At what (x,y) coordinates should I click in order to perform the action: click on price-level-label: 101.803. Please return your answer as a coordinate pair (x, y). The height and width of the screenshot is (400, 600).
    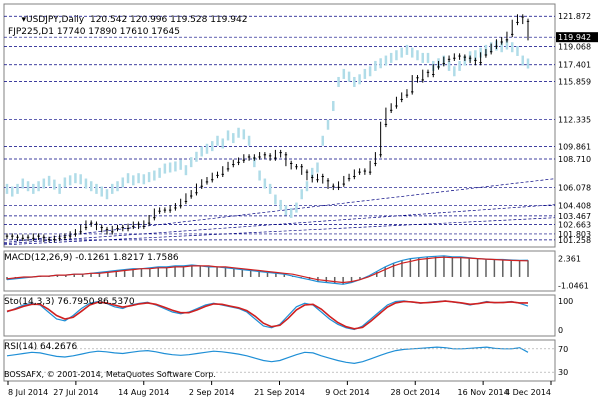
    Looking at the image, I should click on (574, 234).